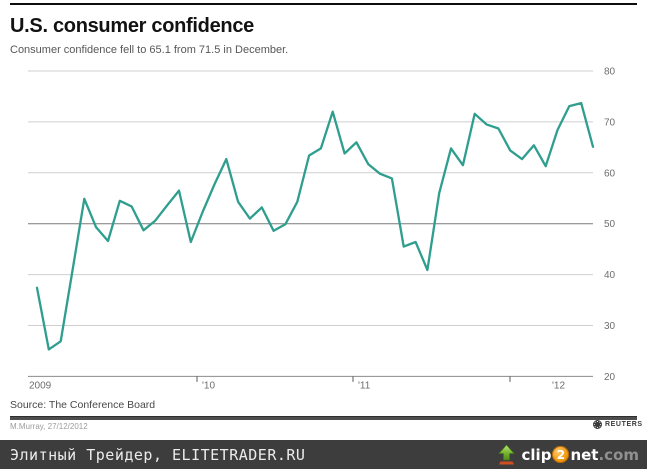  What do you see at coordinates (618, 454) in the screenshot?
I see `clip2net-com-text: .com` at bounding box center [618, 454].